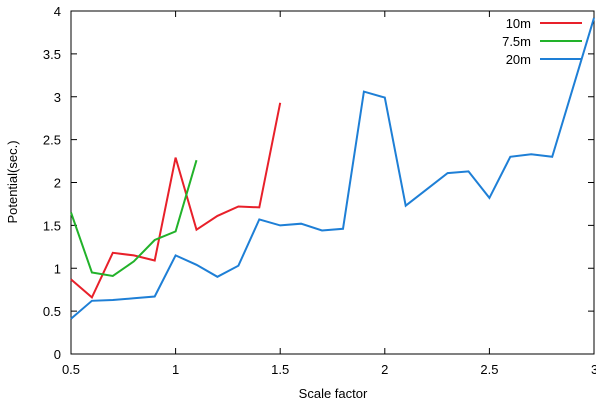  What do you see at coordinates (57, 97) in the screenshot?
I see `y-tick-label: 3` at bounding box center [57, 97].